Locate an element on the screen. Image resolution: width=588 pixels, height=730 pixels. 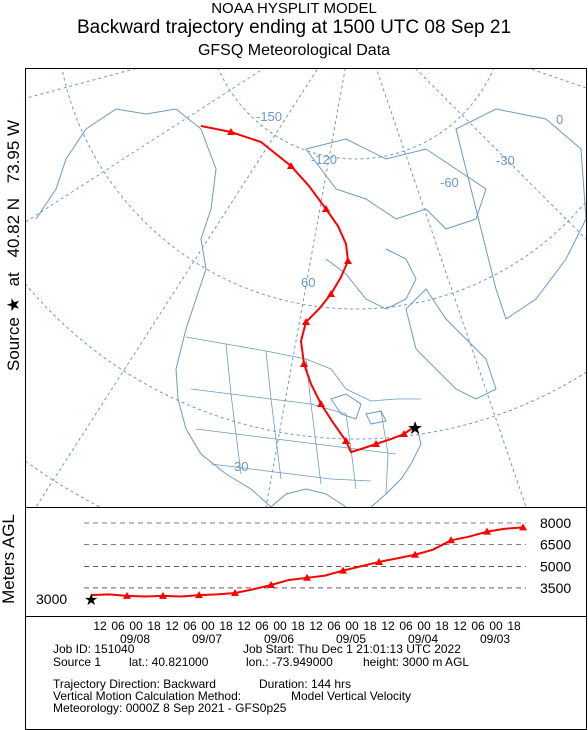
altitude-right-tick: 5000 is located at coordinates (555, 566).